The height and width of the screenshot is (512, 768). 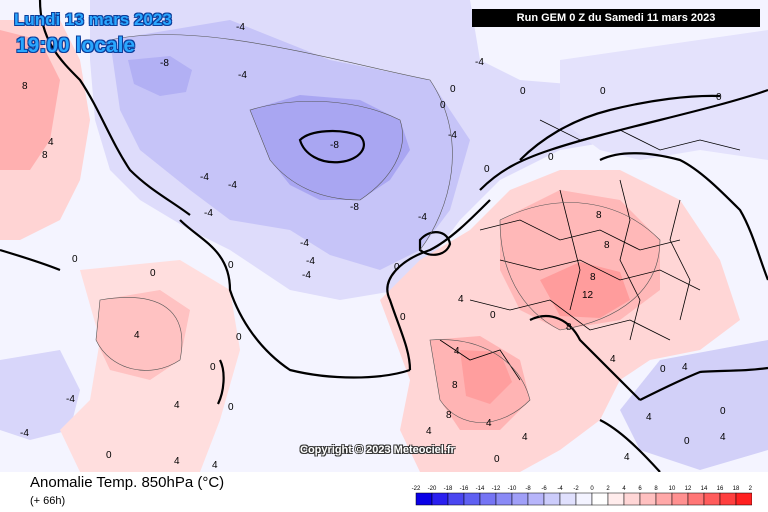 I want to click on warm-anomaly-atlantic-core, so click(x=143, y=335).